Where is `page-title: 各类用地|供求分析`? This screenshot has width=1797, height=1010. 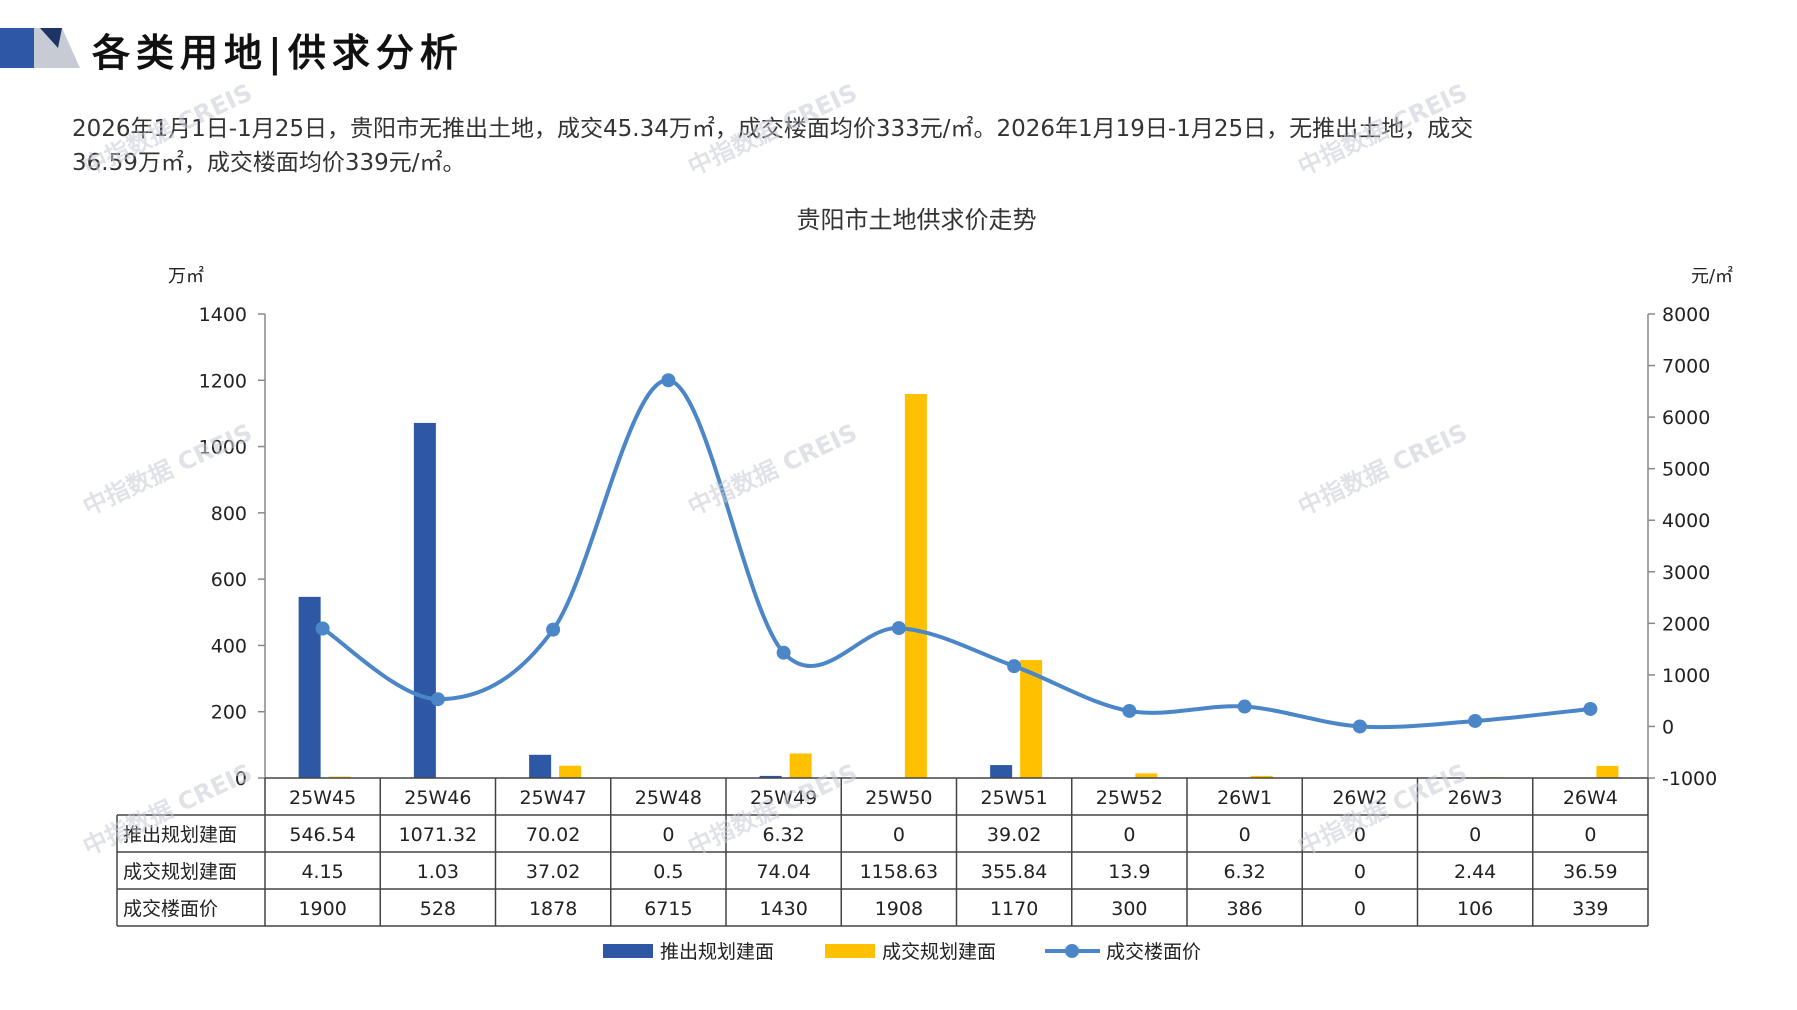
page-title: 各类用地|供求分析 is located at coordinates (278, 52).